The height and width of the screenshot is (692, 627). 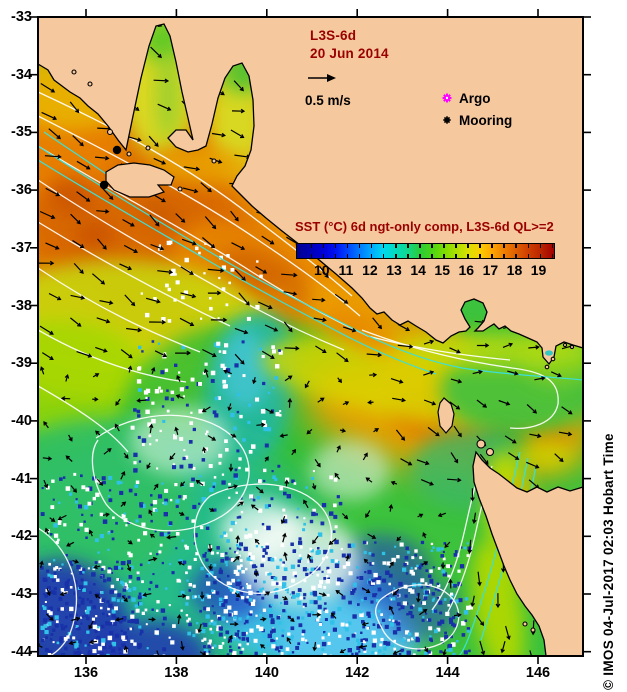 What do you see at coordinates (21, 132) in the screenshot?
I see `y-tick-label--35: -35` at bounding box center [21, 132].